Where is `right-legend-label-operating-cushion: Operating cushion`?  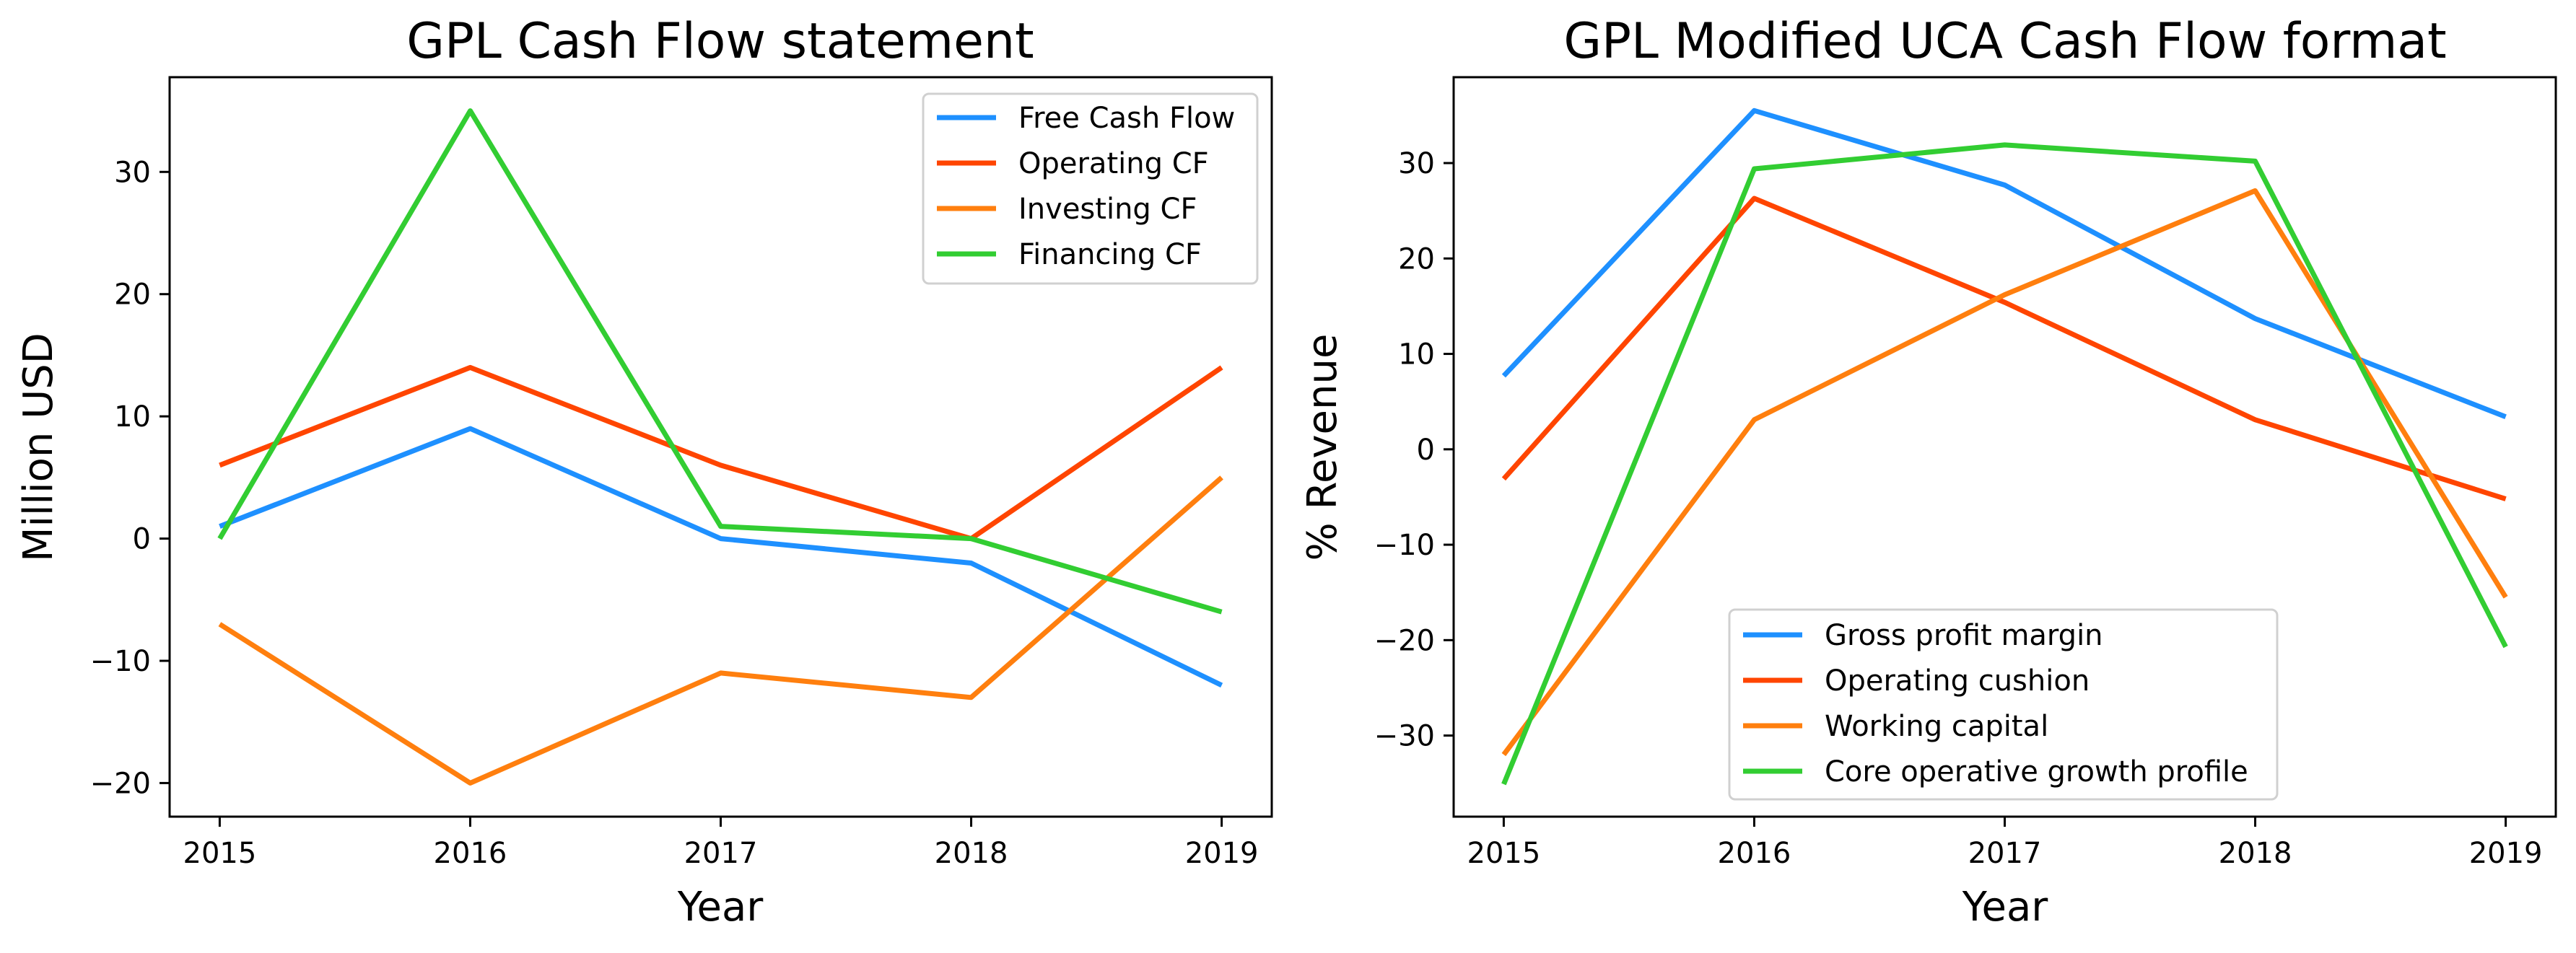
right-legend-label-operating-cushion: Operating cushion is located at coordinates (1957, 681).